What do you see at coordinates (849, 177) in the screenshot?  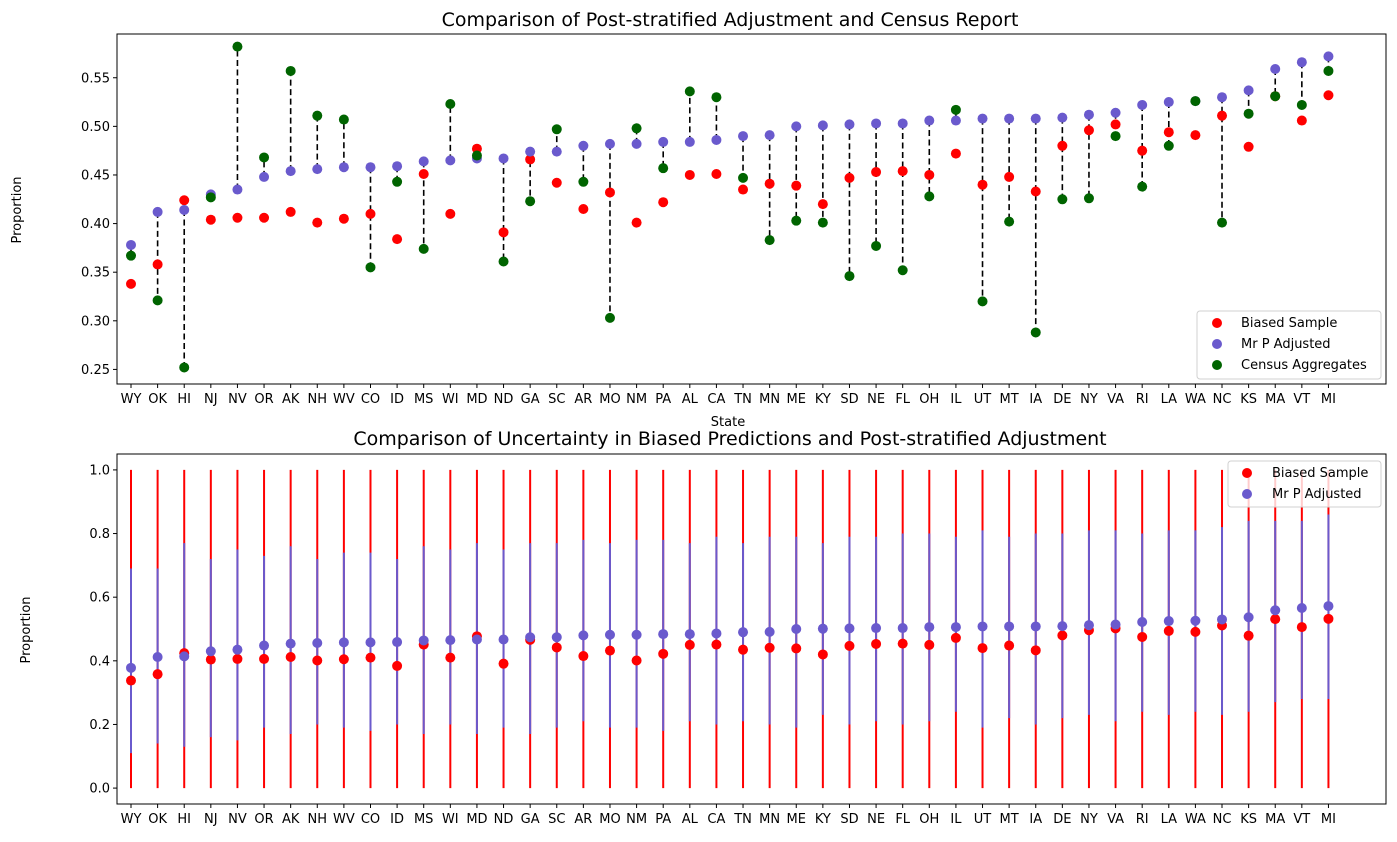 I see `point-biased-sample-sd` at bounding box center [849, 177].